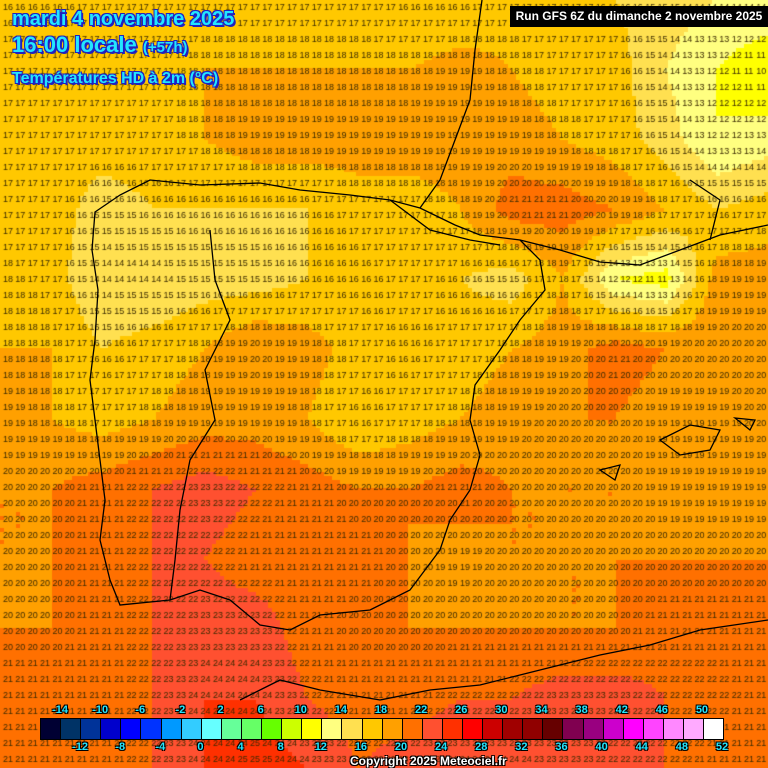  What do you see at coordinates (451, 104) in the screenshot?
I see `france-atlantic-coast` at bounding box center [451, 104].